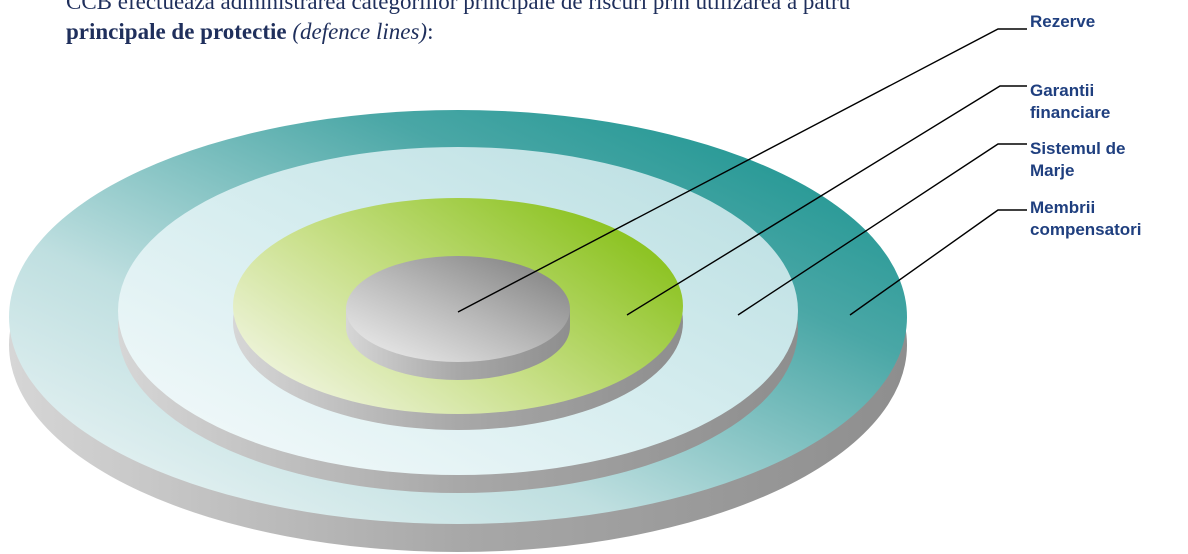  What do you see at coordinates (458, 318) in the screenshot?
I see `core-disc-rezerve` at bounding box center [458, 318].